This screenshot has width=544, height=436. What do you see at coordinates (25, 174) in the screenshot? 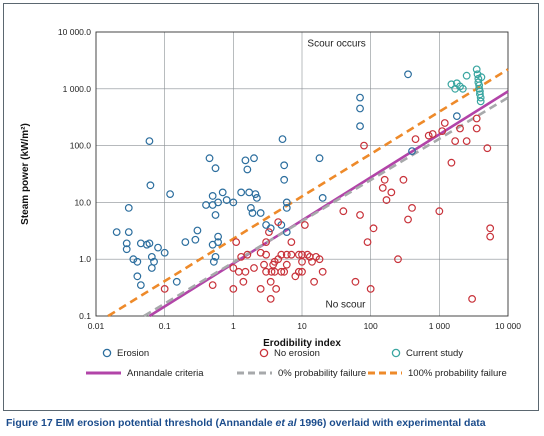
I see `y-axis-label: Steam power (kW/m²)` at bounding box center [25, 174].